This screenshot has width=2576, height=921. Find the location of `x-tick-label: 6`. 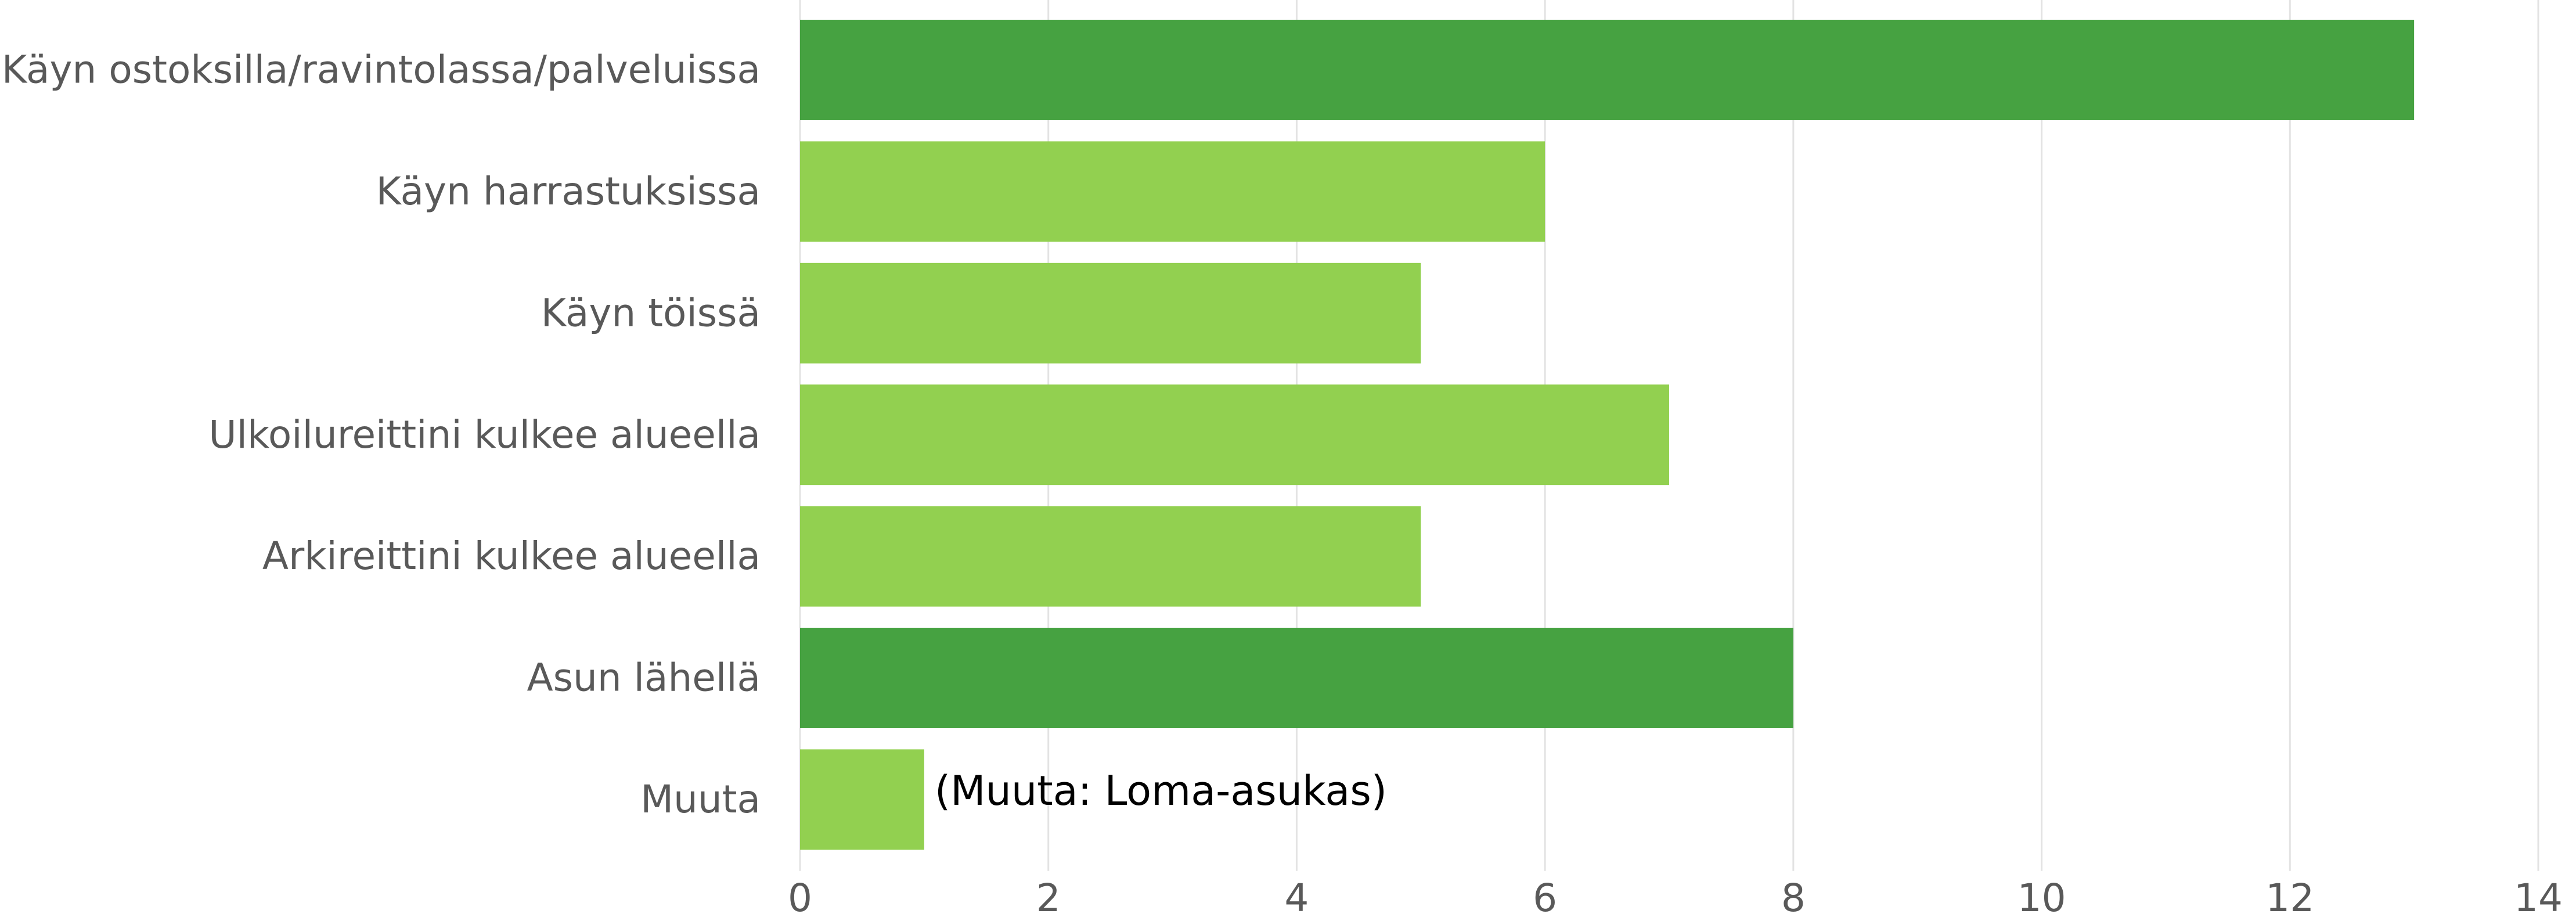

x-tick-label: 6 is located at coordinates (1545, 898).